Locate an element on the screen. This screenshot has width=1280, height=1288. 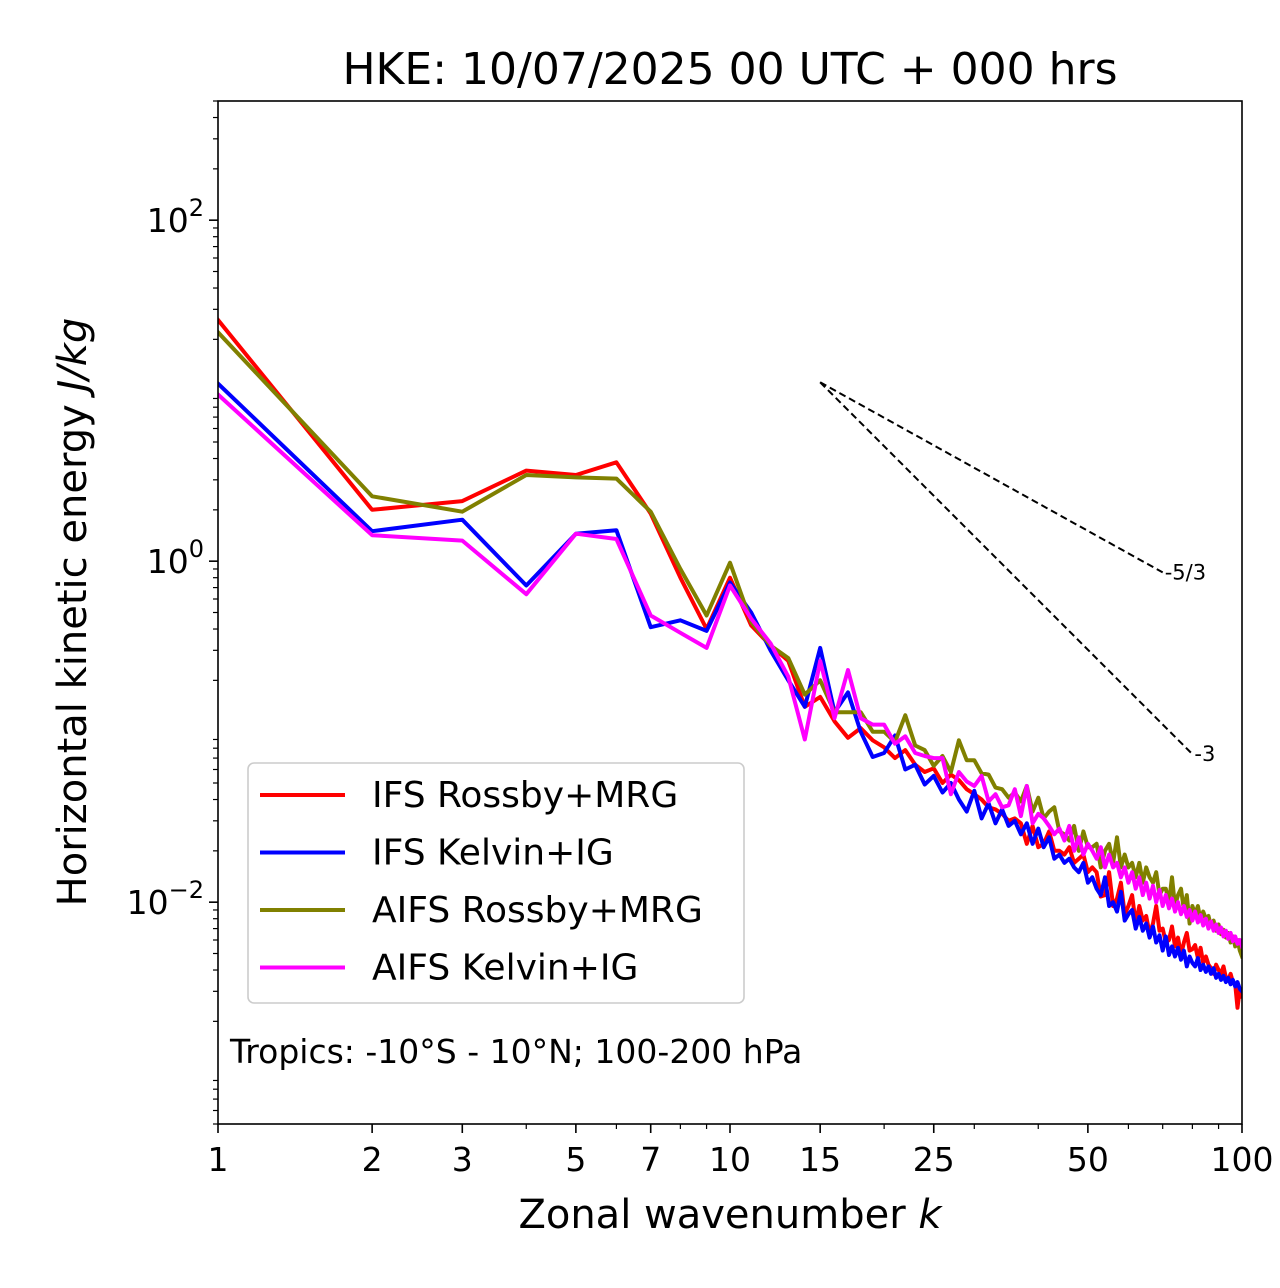
reference-slope-lines: -5/3 -3 is located at coordinates (1017, 573).